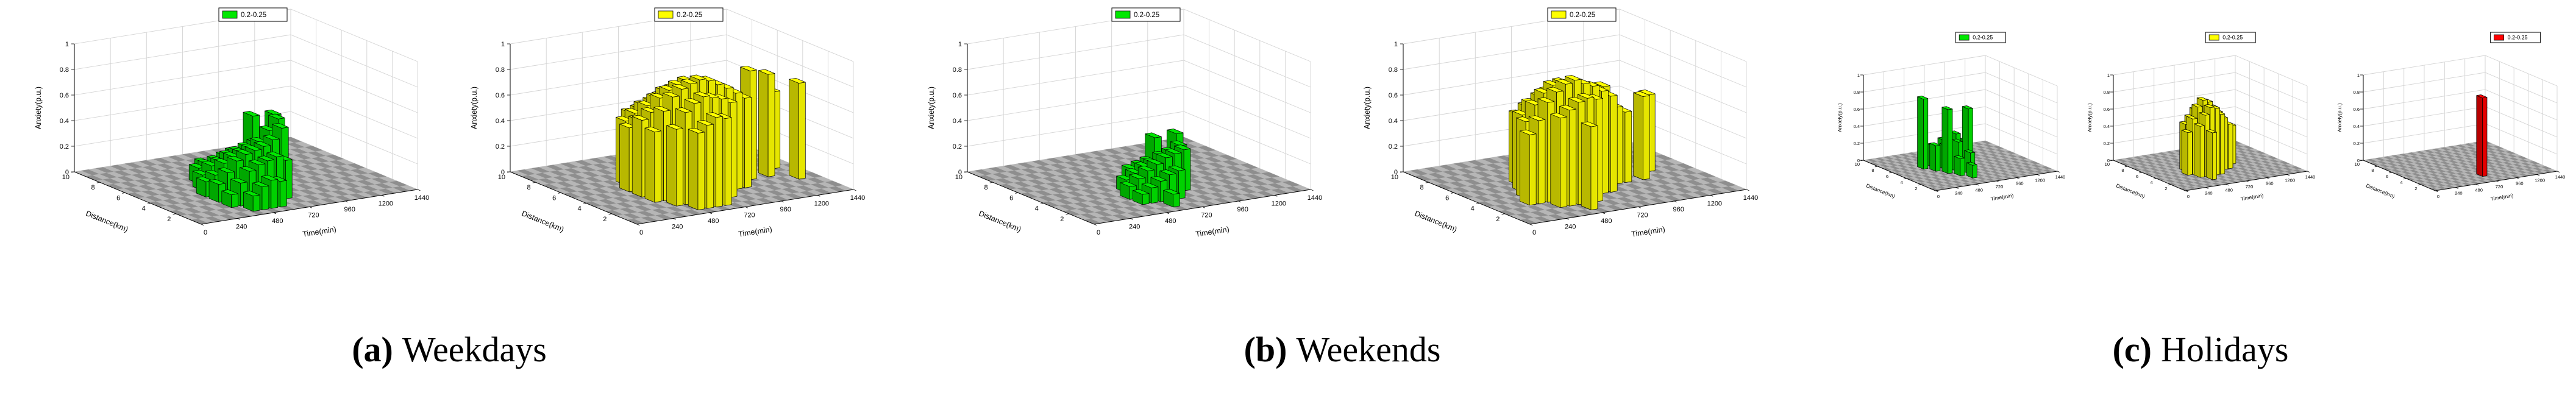 This screenshot has height=393, width=2576. What do you see at coordinates (500, 95) in the screenshot?
I see `z-tick-label: 0.6` at bounding box center [500, 95].